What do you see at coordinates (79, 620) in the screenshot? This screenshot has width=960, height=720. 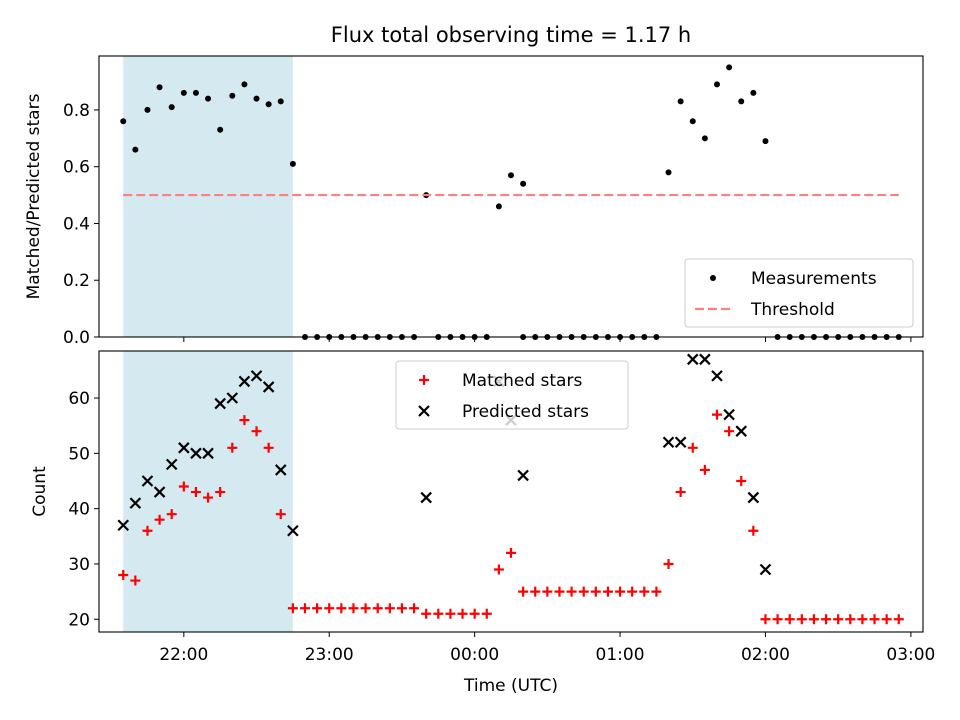 I see `y-tick-label: 20` at bounding box center [79, 620].